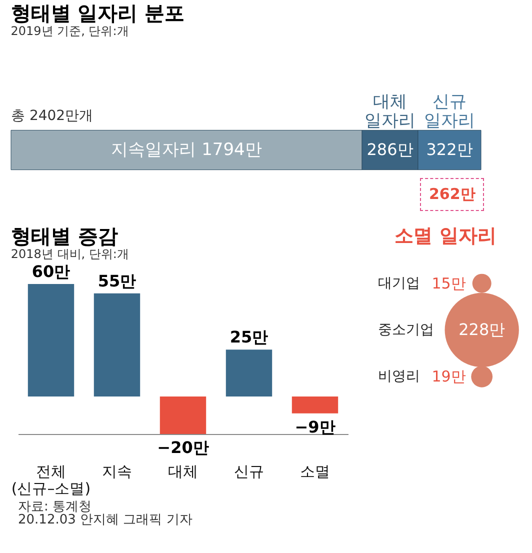  Describe the element at coordinates (51, 271) in the screenshot. I see `data-label: 60만` at that location.